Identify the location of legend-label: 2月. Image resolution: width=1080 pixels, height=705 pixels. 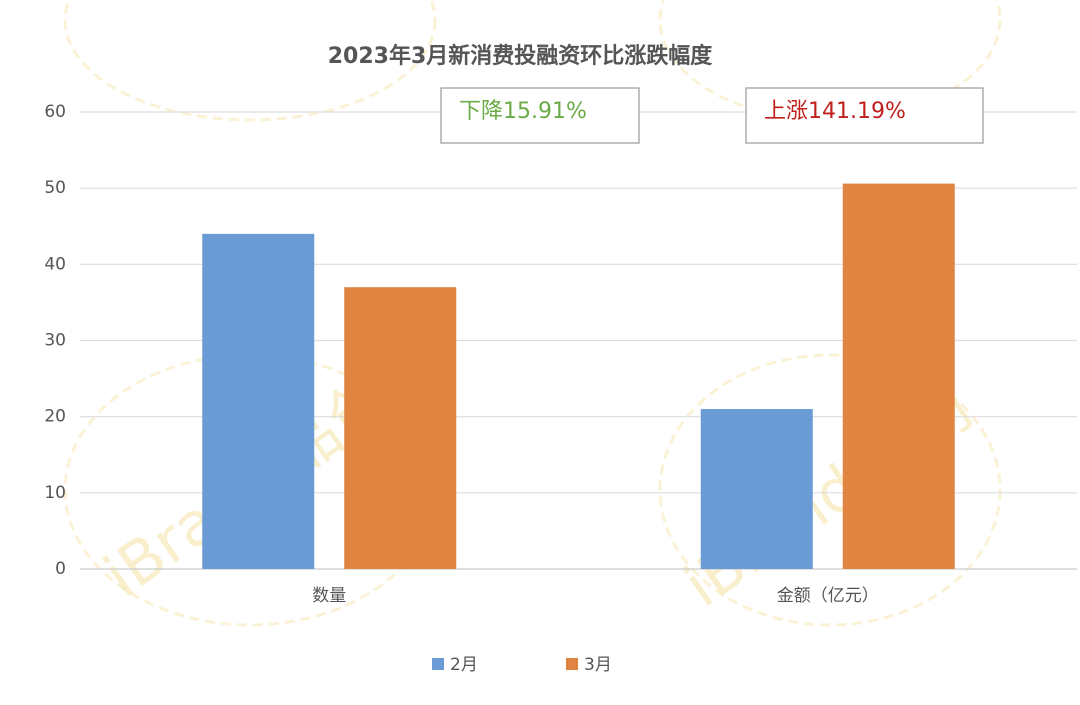
(464, 665).